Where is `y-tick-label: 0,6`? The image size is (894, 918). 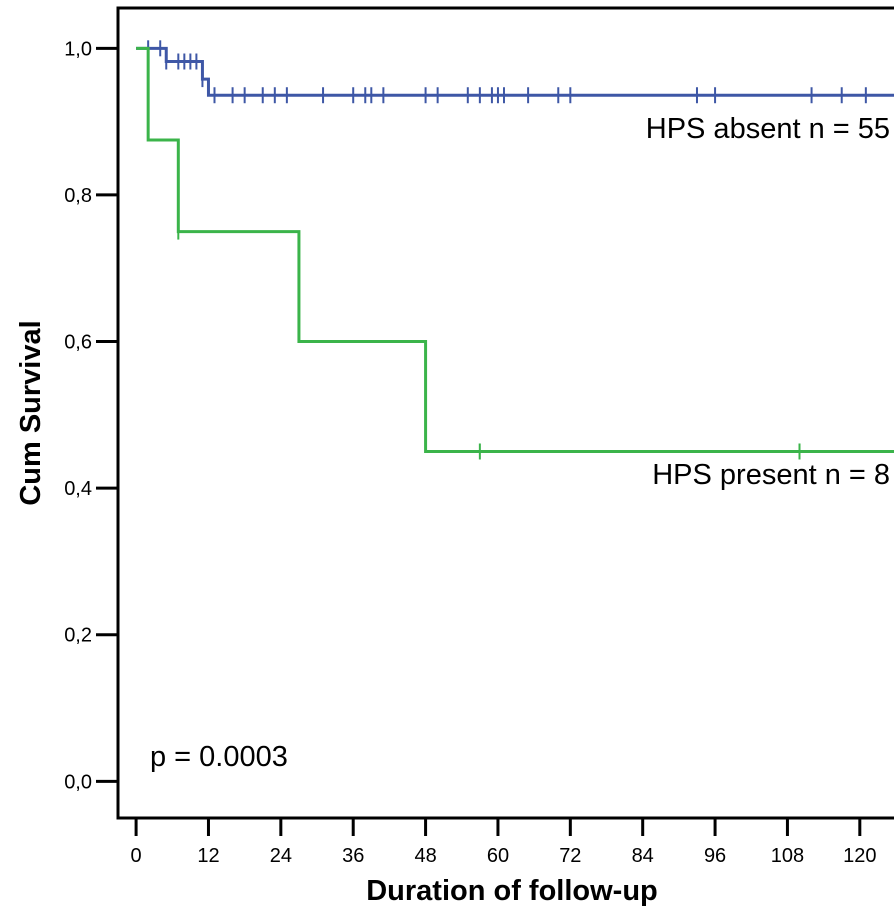 y-tick-label: 0,6 is located at coordinates (78, 343).